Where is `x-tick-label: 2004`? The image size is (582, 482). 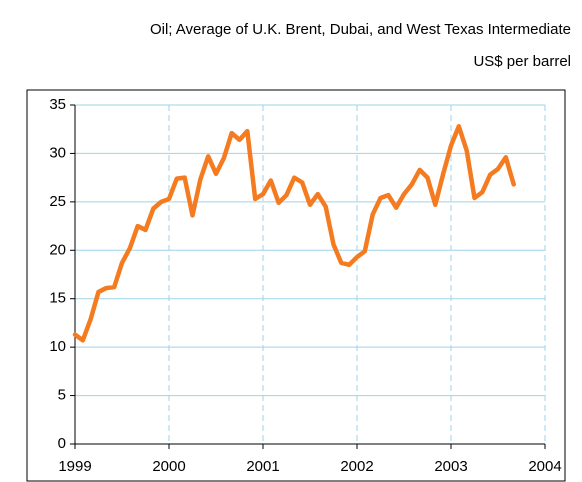 x-tick-label: 2004 is located at coordinates (544, 466).